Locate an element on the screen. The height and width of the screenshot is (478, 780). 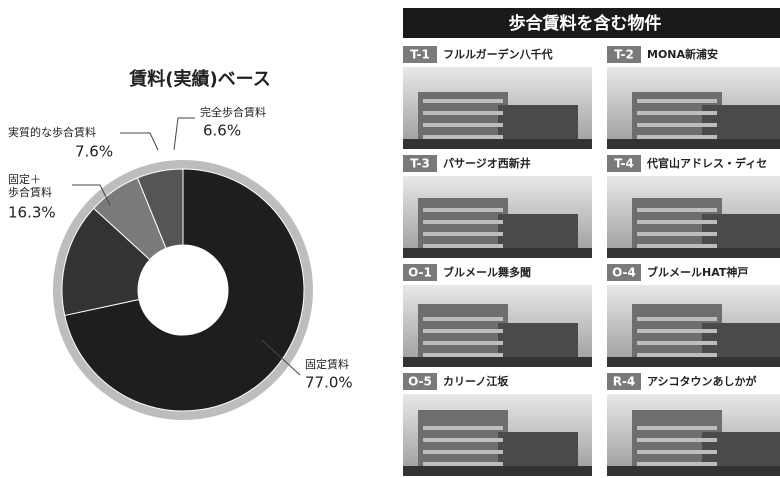
property-name: 代官山アドレス・ディセ is located at coordinates (706, 163).